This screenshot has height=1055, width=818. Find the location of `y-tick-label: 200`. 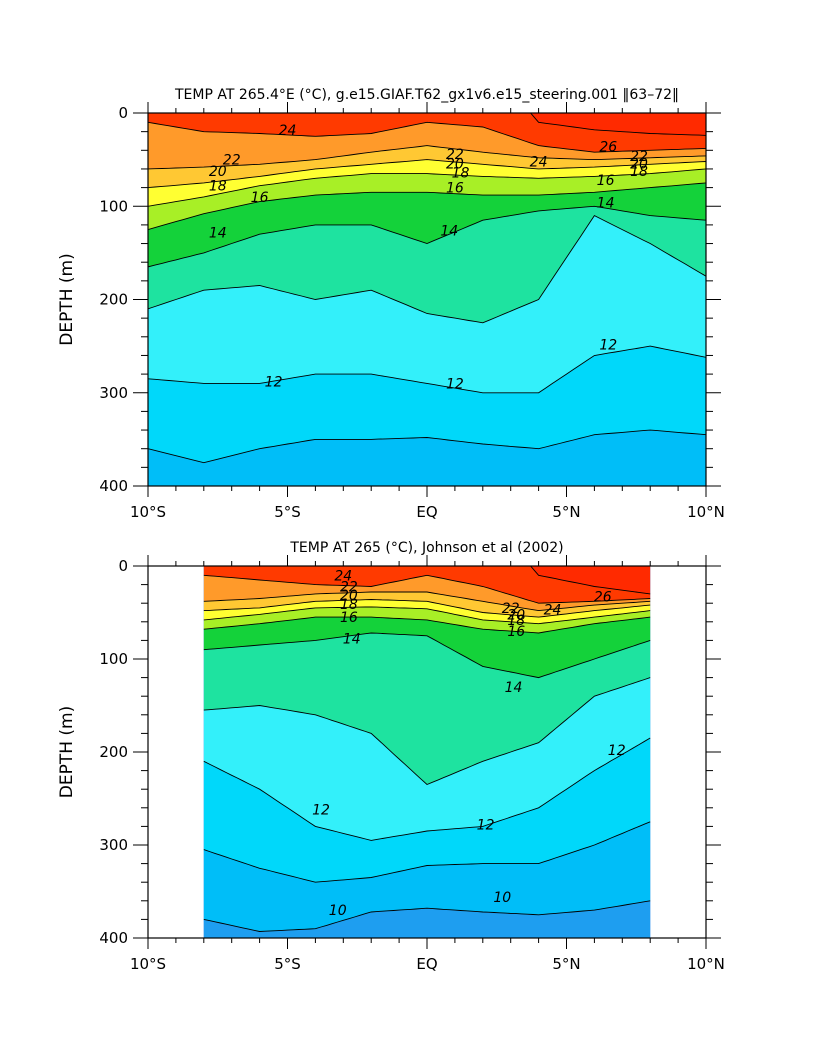

y-tick-label: 200 is located at coordinates (113, 752).